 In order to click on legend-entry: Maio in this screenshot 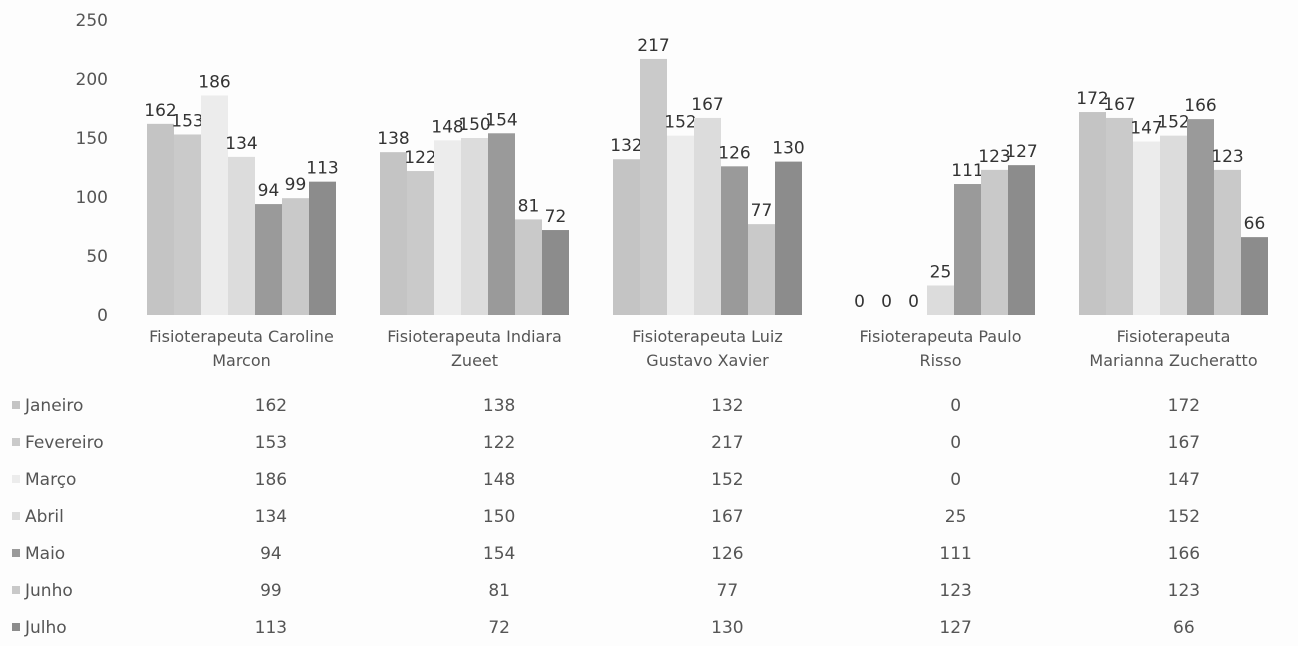, I will do `click(78, 553)`.